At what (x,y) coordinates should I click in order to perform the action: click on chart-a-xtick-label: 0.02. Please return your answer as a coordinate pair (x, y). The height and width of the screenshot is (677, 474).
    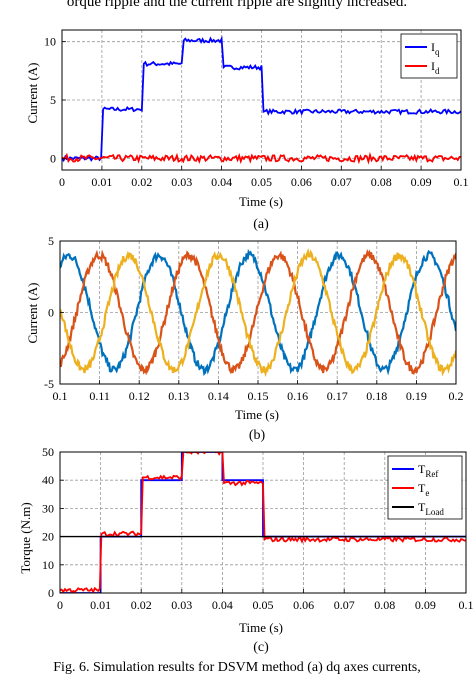
    Looking at the image, I should click on (141, 182).